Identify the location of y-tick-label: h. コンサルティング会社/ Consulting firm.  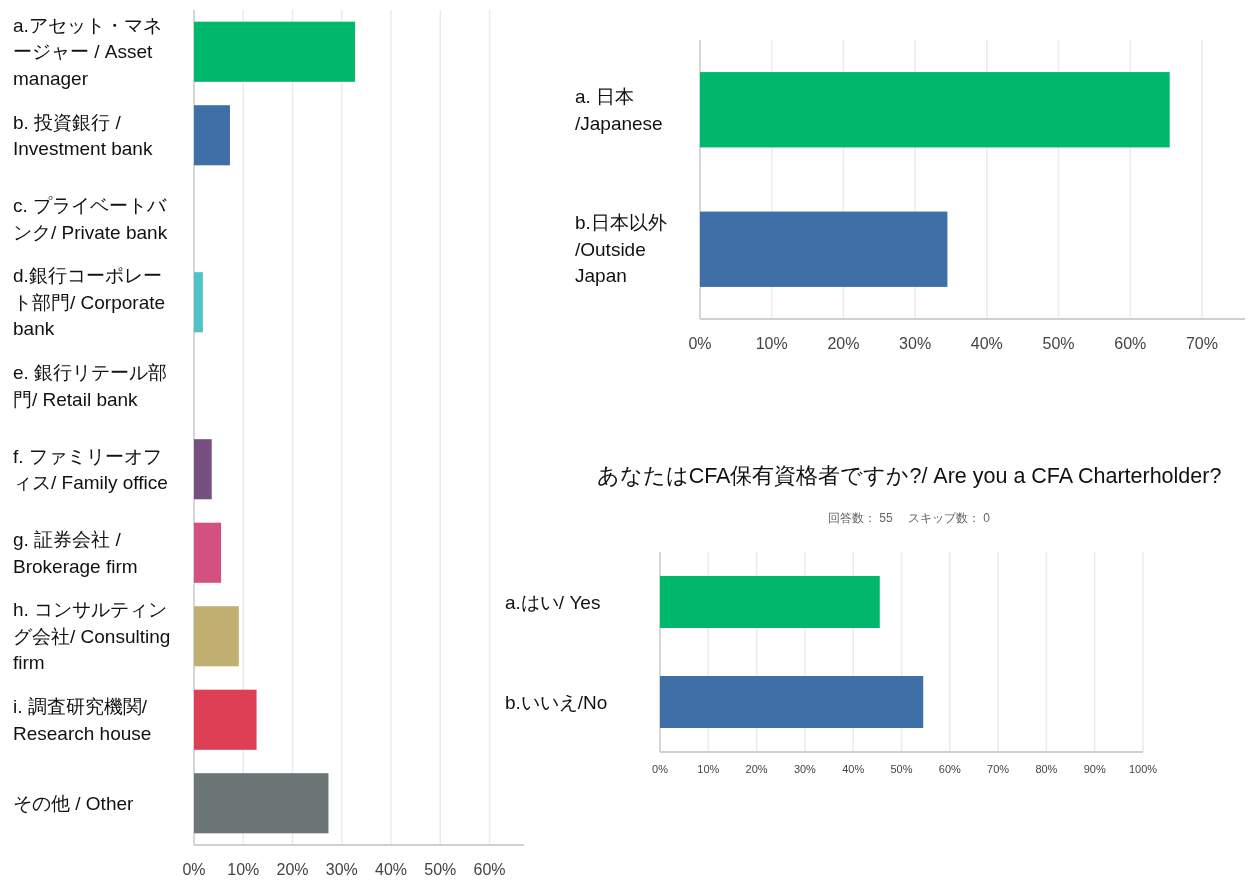
(92, 636).